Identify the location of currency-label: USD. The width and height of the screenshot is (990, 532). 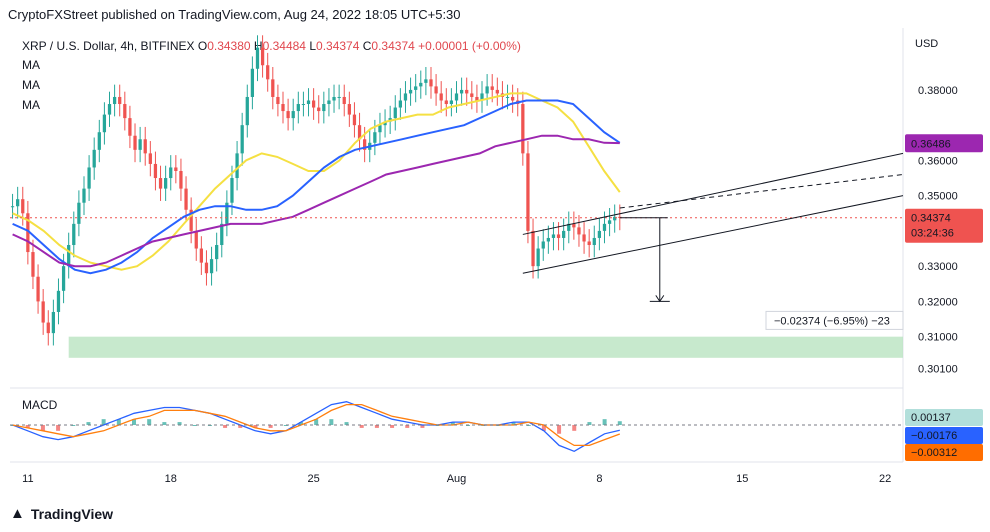
(926, 44).